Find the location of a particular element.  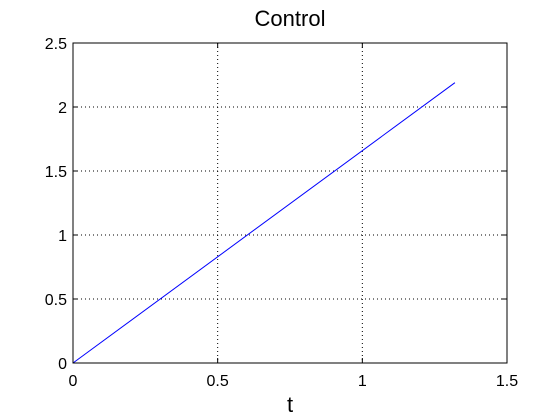

y-tick-label: 0.5 is located at coordinates (56, 300).